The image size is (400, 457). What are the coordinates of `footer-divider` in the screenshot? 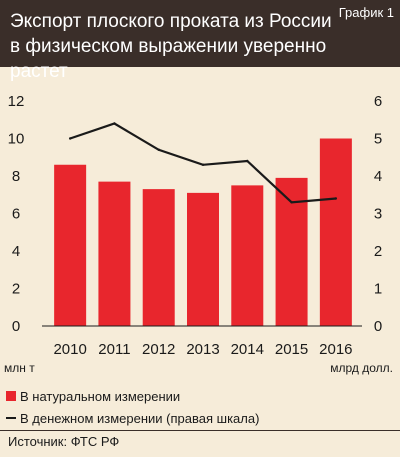 It's located at (200, 430).